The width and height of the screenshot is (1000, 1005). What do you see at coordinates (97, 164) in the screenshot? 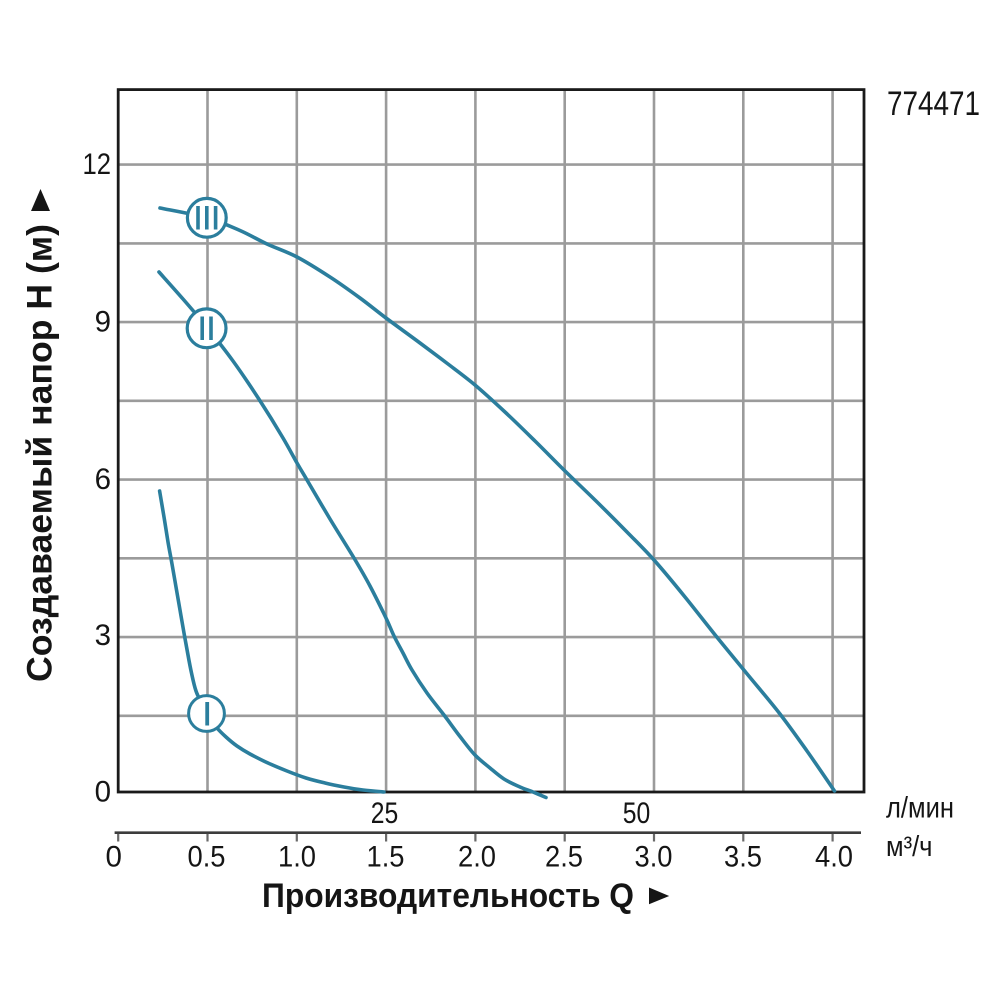
I see `svg-text: 12` at bounding box center [97, 164].